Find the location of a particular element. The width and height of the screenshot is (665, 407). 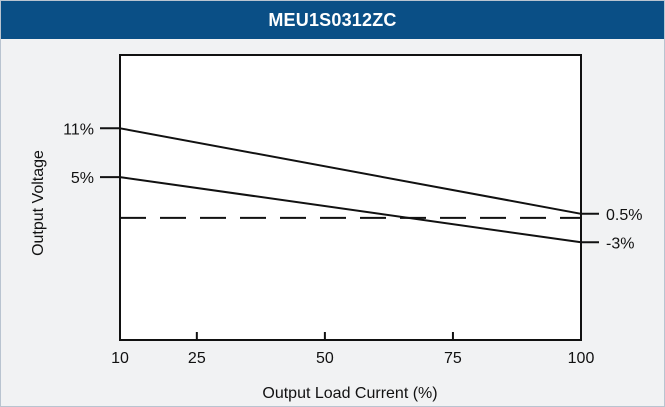

chart-title-bar: MEU1S0312ZC is located at coordinates (332, 20).